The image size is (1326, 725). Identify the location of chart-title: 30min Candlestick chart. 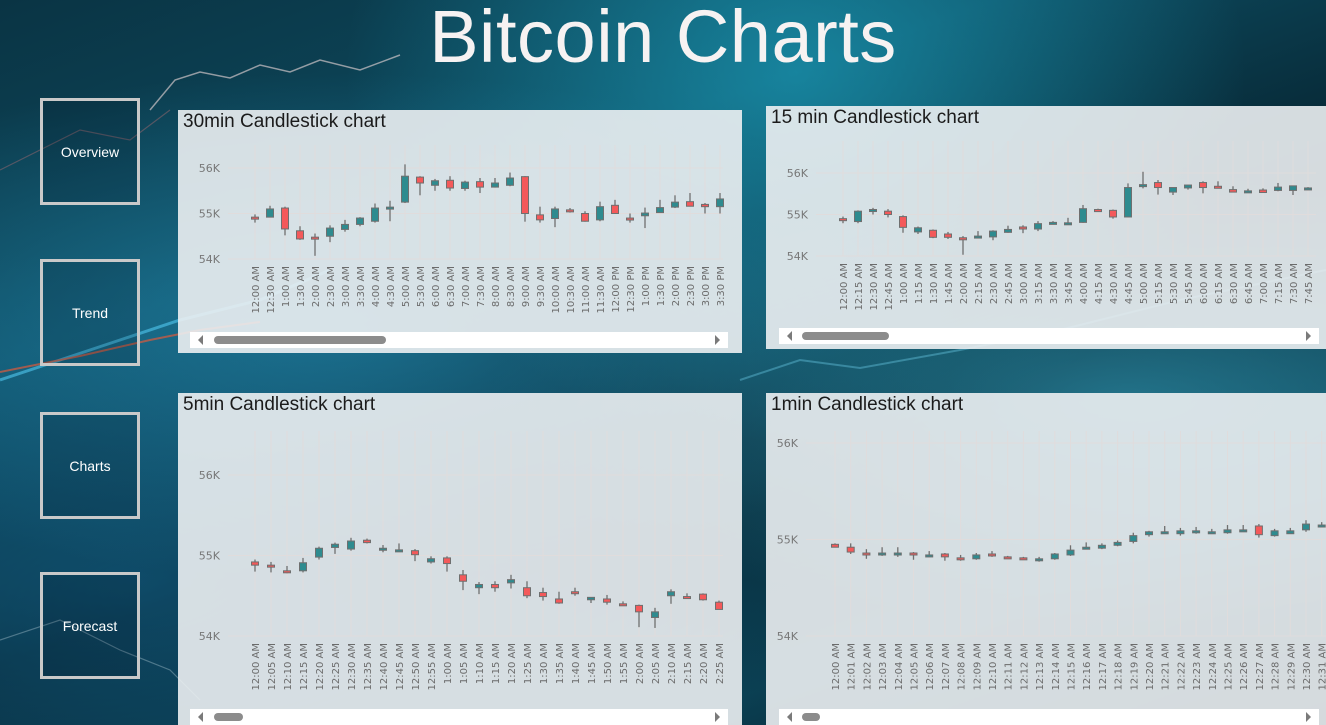
(284, 121).